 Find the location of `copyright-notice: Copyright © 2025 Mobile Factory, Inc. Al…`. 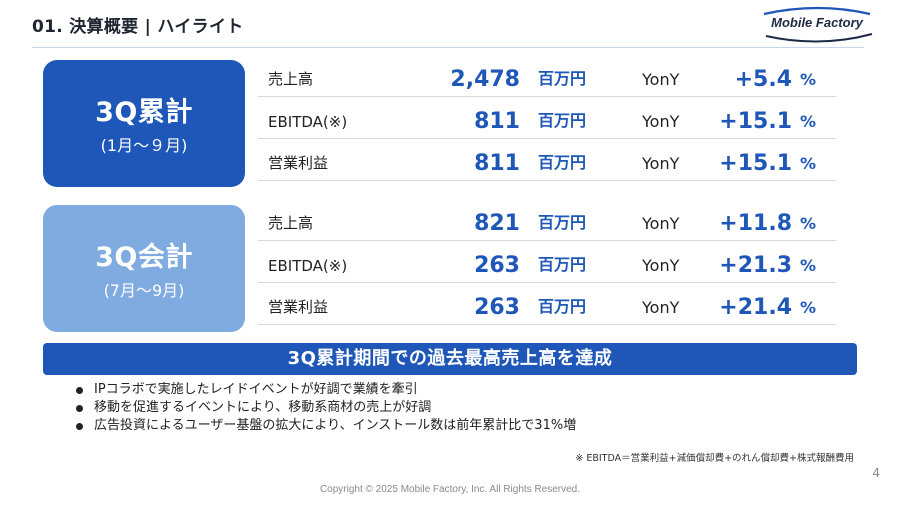

copyright-notice: Copyright © 2025 Mobile Factory, Inc. Al… is located at coordinates (450, 489).